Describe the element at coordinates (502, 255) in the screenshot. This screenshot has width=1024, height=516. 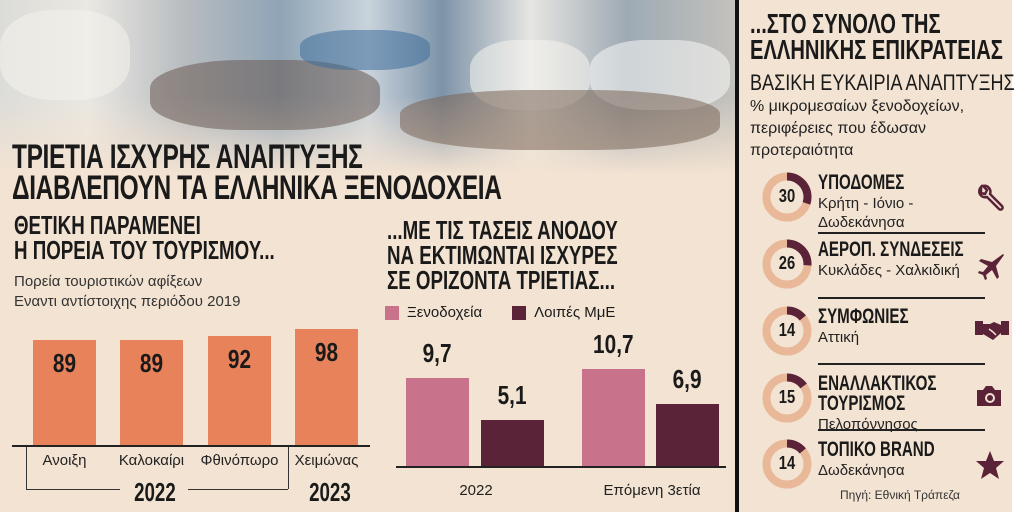
I see `chart2-title-line: ΝΑ ΕΚΤΙΜΩΝΤΑΙ ΙΣΧΥΡΕΣ` at that location.